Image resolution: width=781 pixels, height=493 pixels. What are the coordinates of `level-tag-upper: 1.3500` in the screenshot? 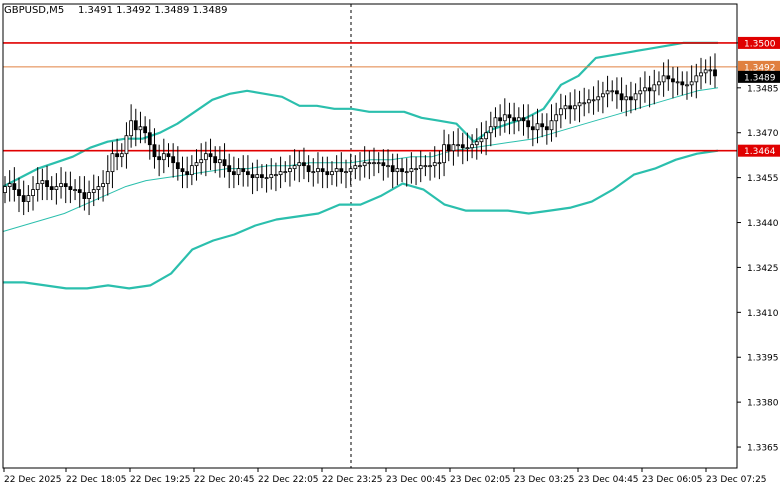 It's located at (760, 44).